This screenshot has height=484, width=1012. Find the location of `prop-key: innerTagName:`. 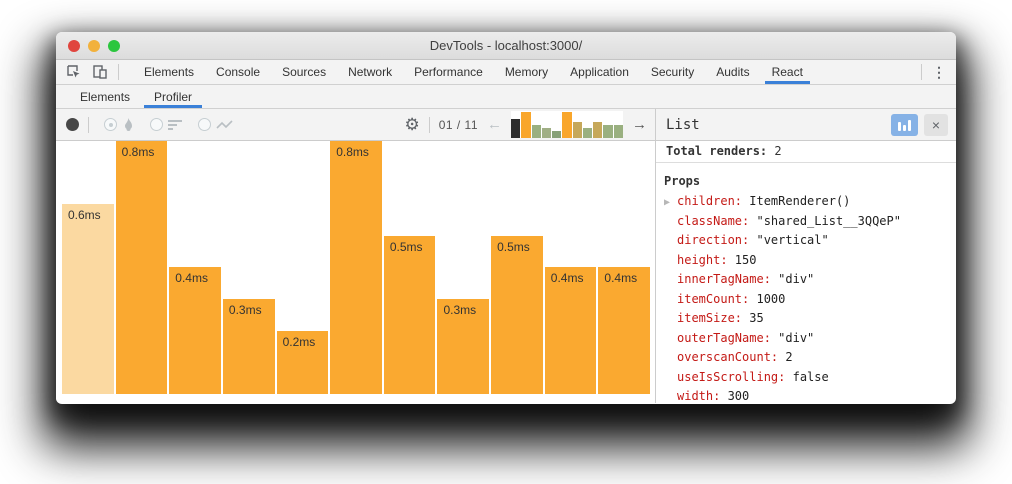

prop-key: innerTagName: is located at coordinates (728, 279).